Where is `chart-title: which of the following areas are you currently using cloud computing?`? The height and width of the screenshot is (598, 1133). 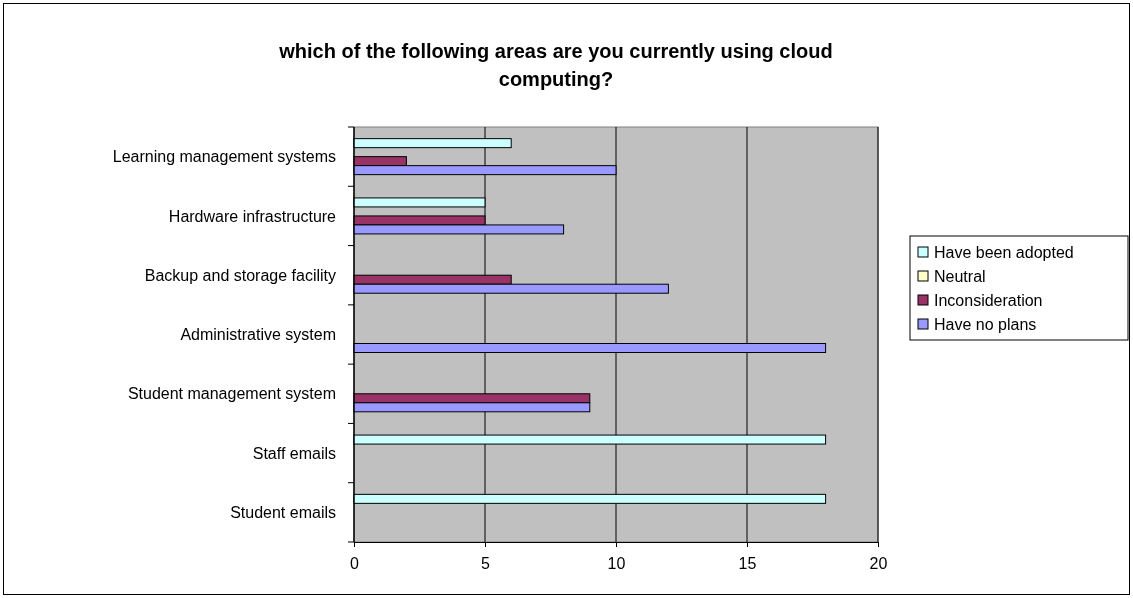 chart-title: which of the following areas are you currently using cloud computing? is located at coordinates (555, 65).